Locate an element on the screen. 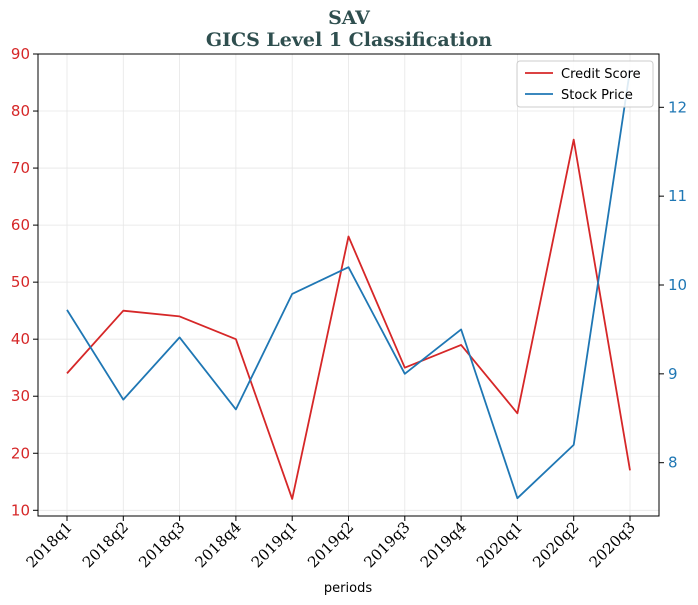 This screenshot has height=605, width=698. legend: Credit Score Stock Price is located at coordinates (585, 84).